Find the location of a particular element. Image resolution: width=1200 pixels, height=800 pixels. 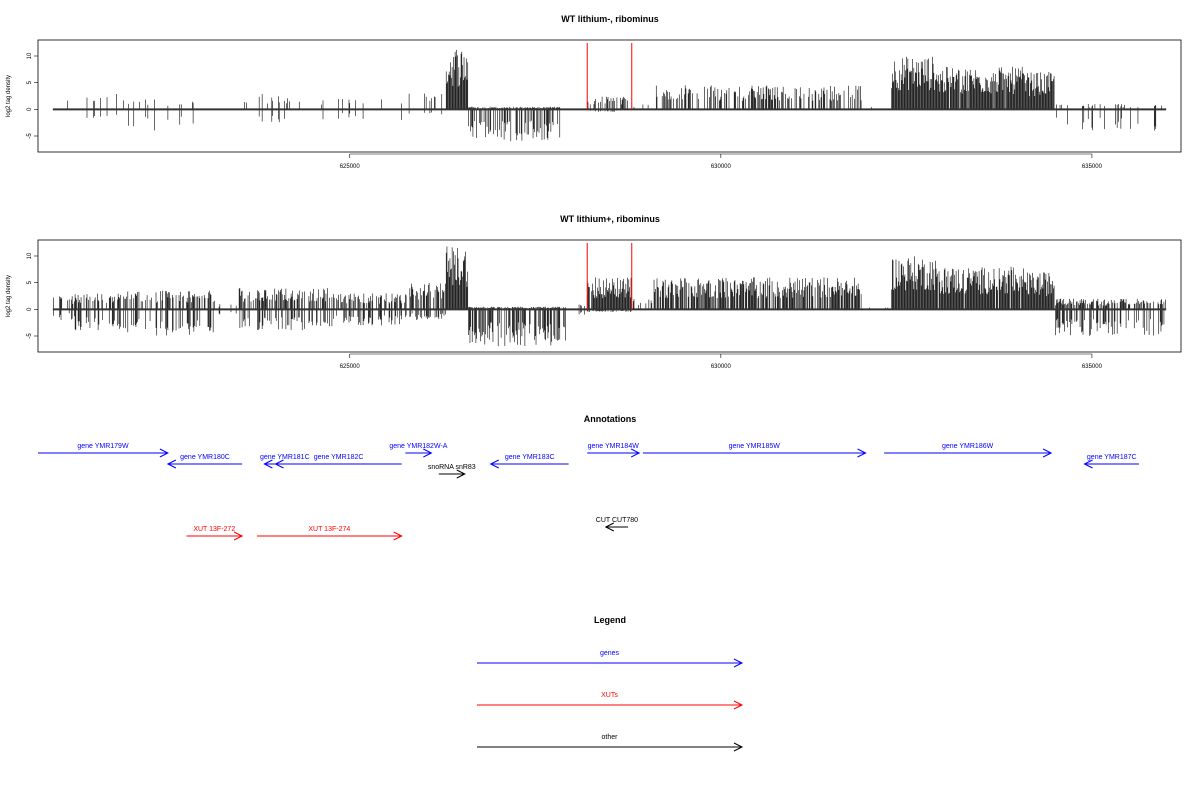

feature-label: gene YMR180C is located at coordinates (205, 457).